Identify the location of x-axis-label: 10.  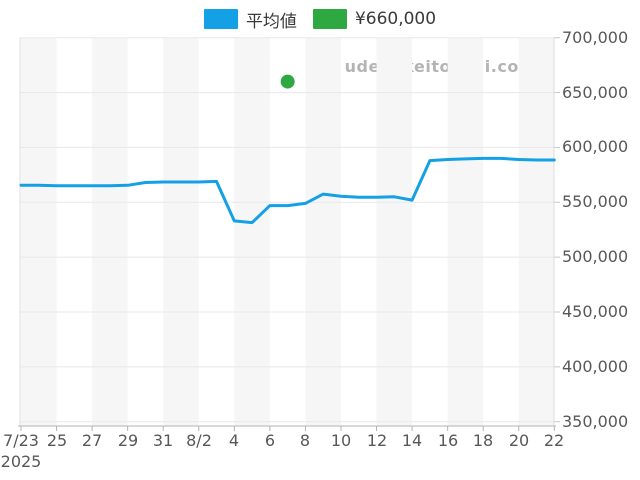
(341, 440).